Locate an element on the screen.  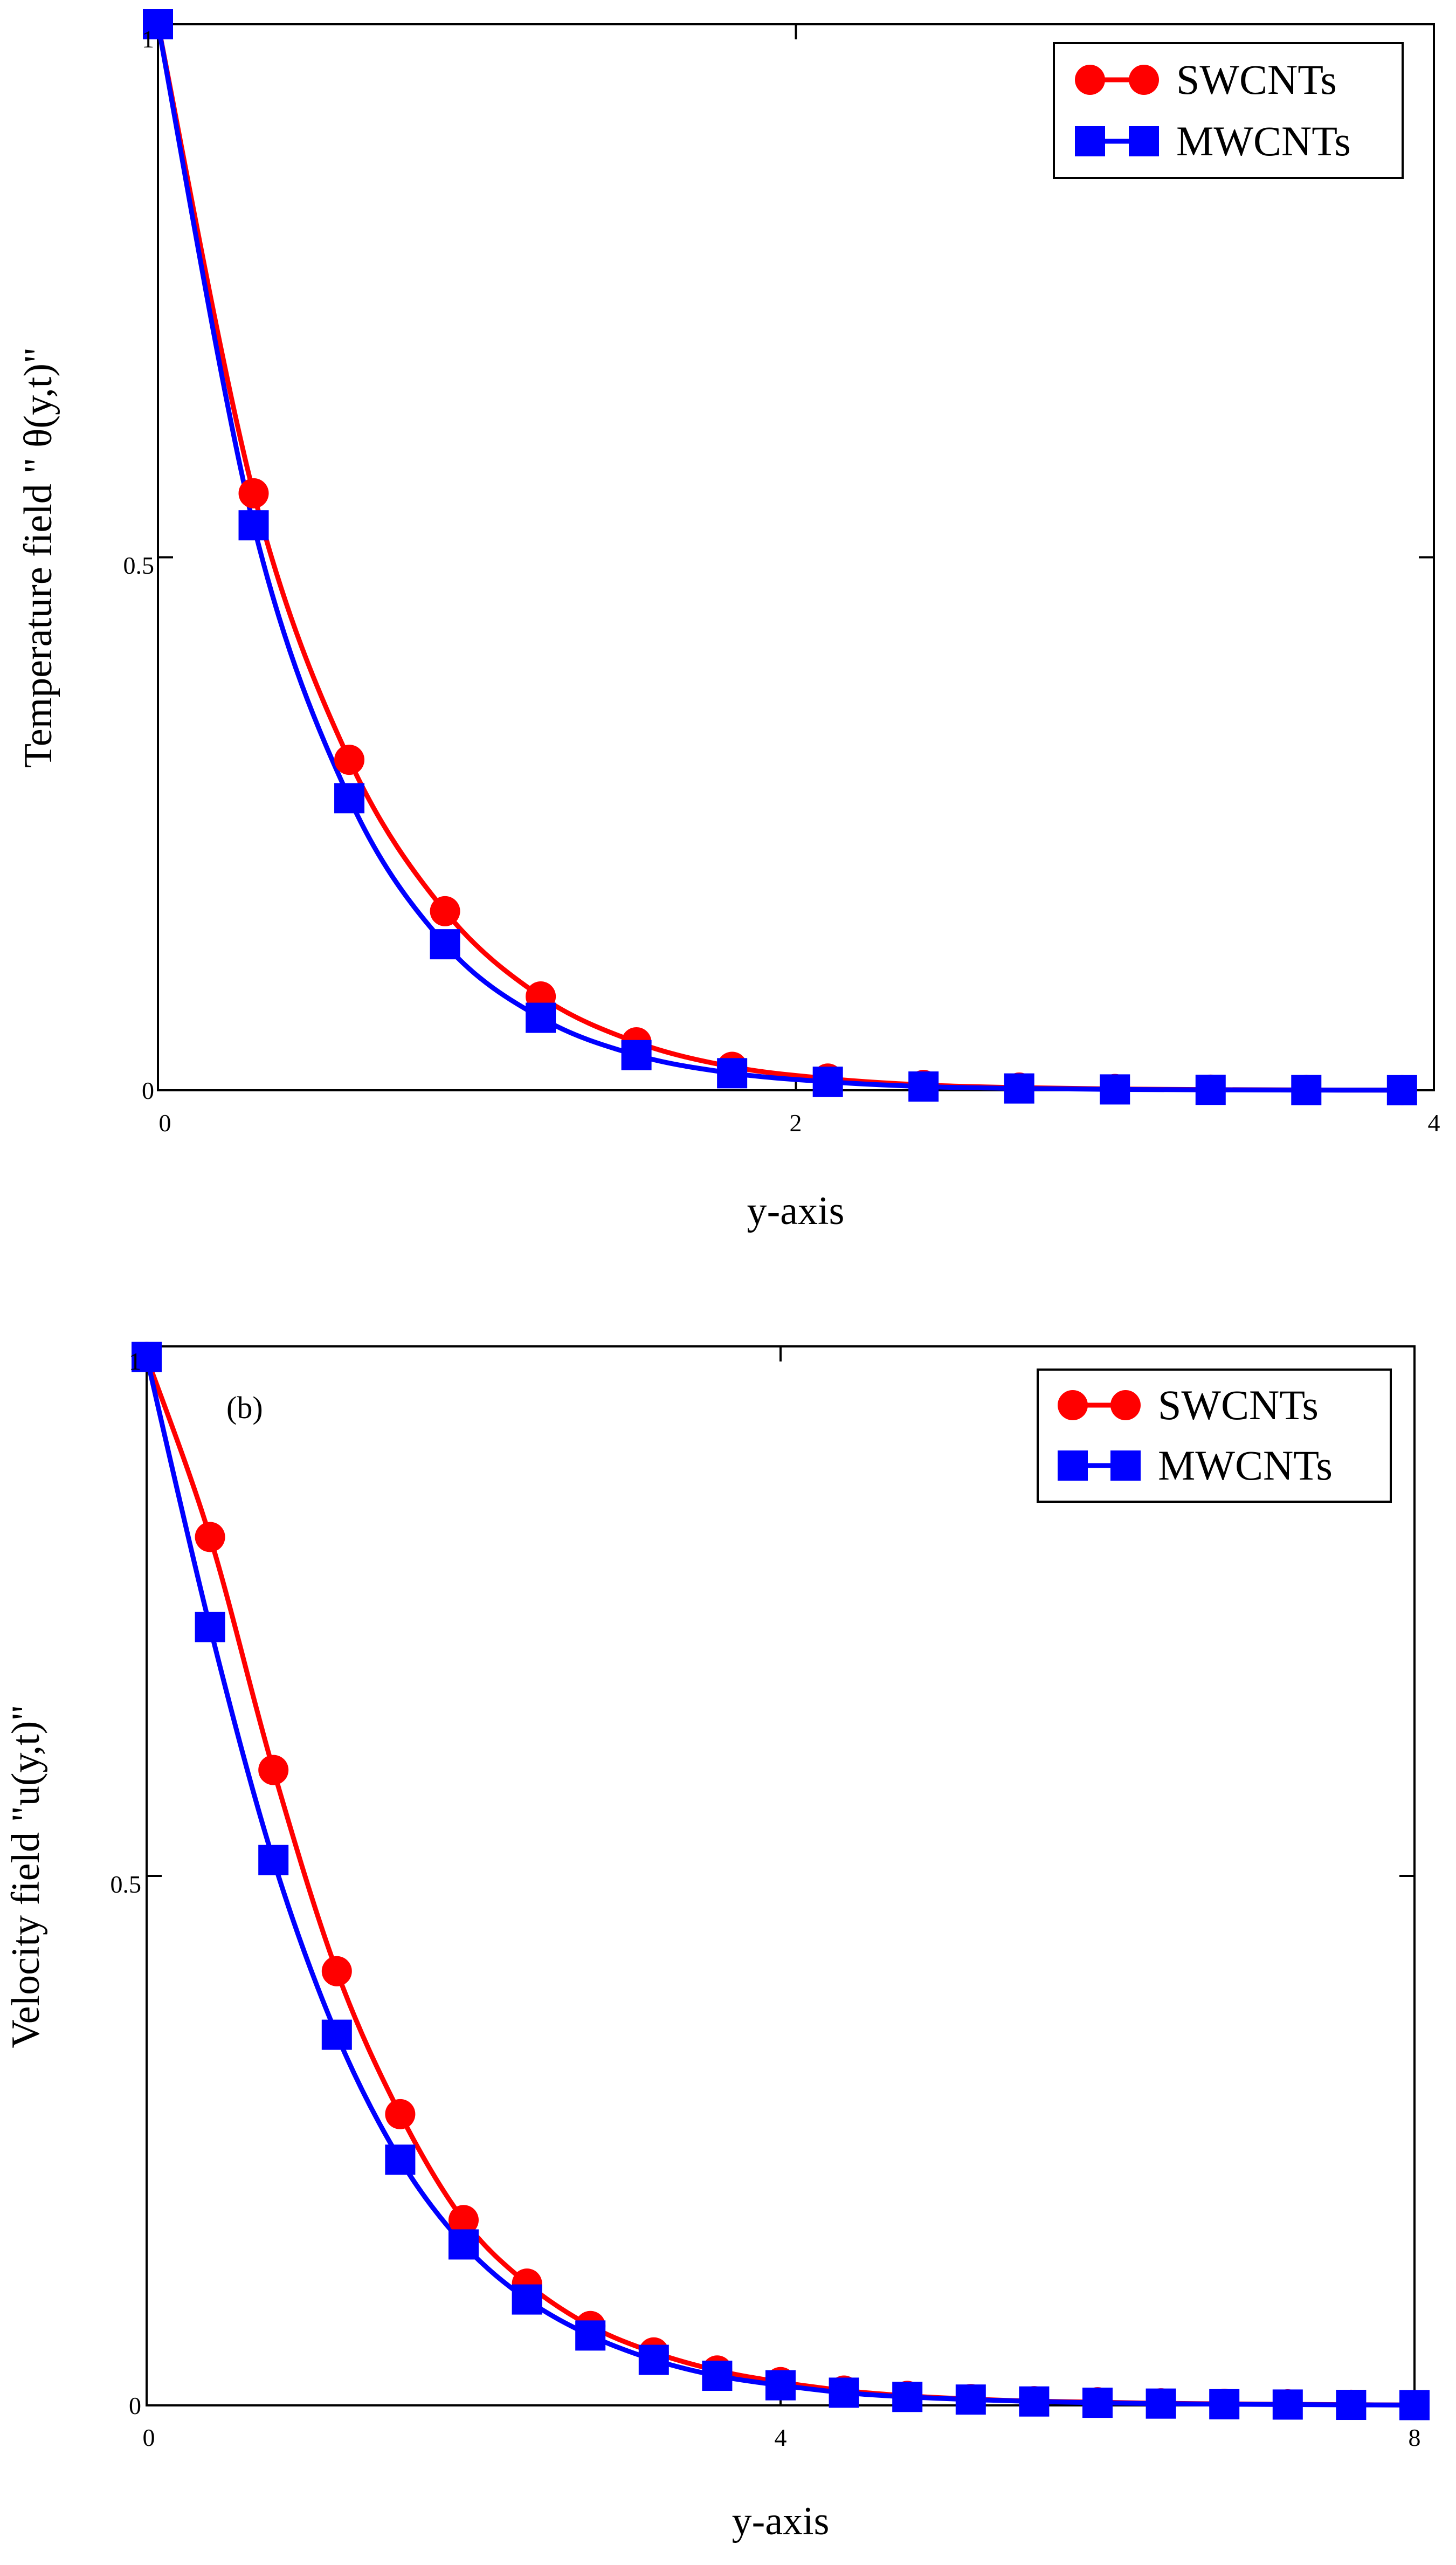
y-axis-label: Temperature field " θ(y,t)" is located at coordinates (38, 557).